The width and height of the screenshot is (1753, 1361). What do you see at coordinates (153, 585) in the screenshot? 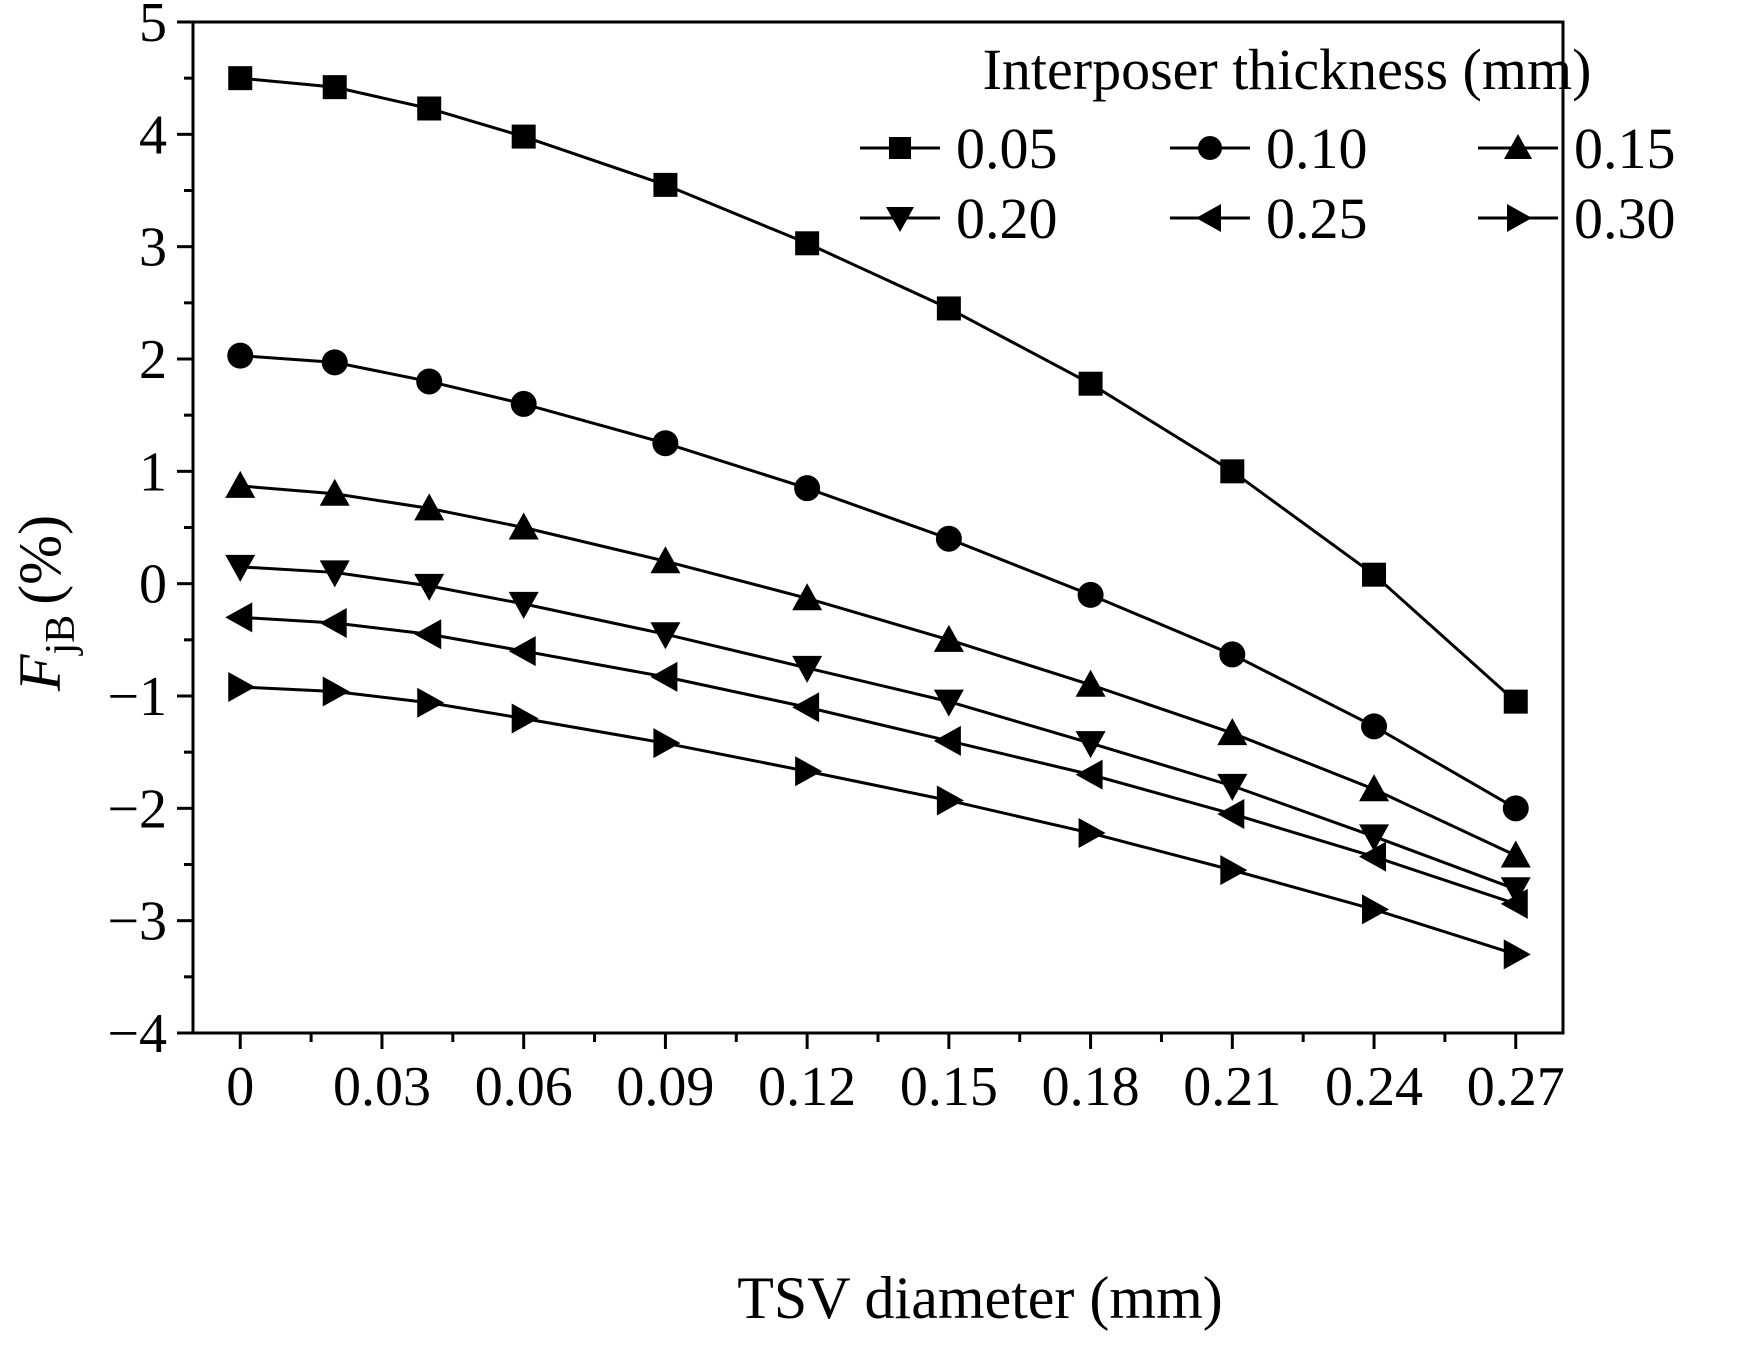
I see `y-tick-label: 0` at bounding box center [153, 585].